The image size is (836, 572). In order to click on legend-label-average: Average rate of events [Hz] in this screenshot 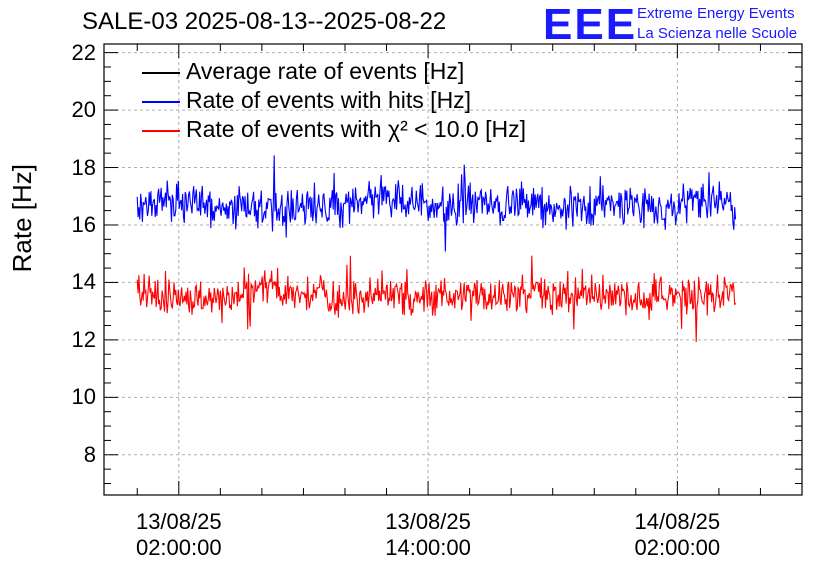, I will do `click(325, 71)`.